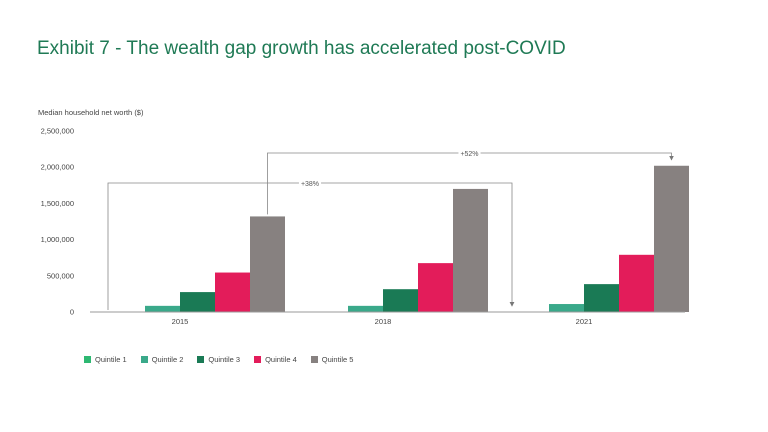 This screenshot has width=768, height=432. What do you see at coordinates (57, 167) in the screenshot?
I see `y-tick-label: 2,000,000` at bounding box center [57, 167].